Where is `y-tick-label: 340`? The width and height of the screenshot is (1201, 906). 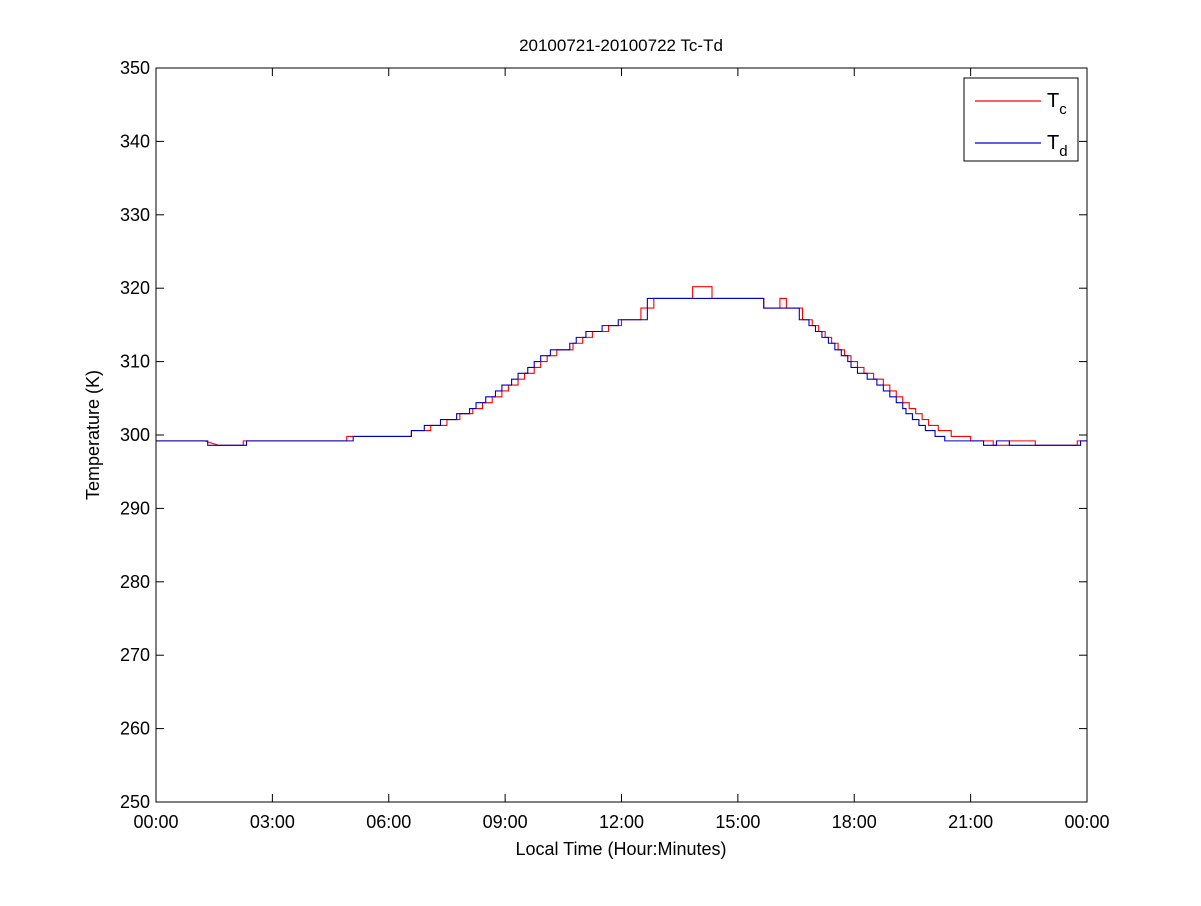 y-tick-label: 340 is located at coordinates (135, 141).